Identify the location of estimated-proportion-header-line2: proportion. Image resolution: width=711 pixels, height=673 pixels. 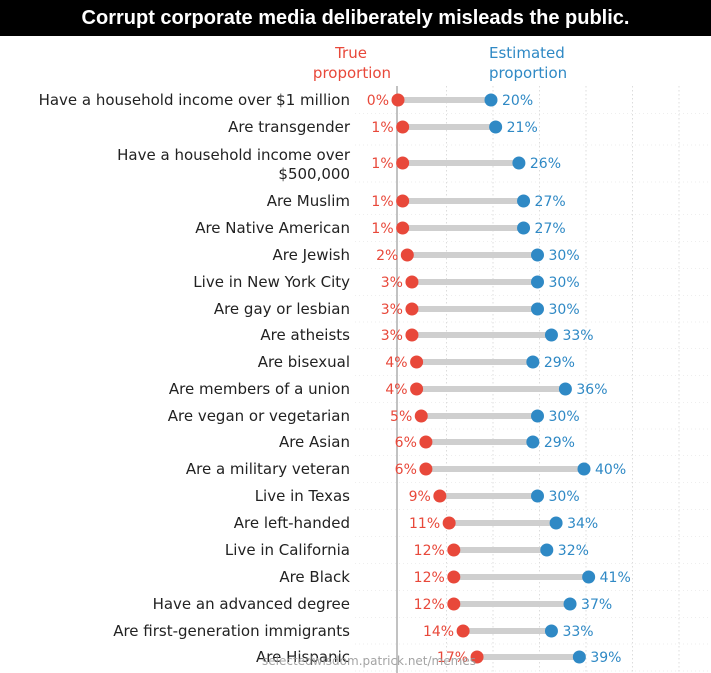
(528, 73).